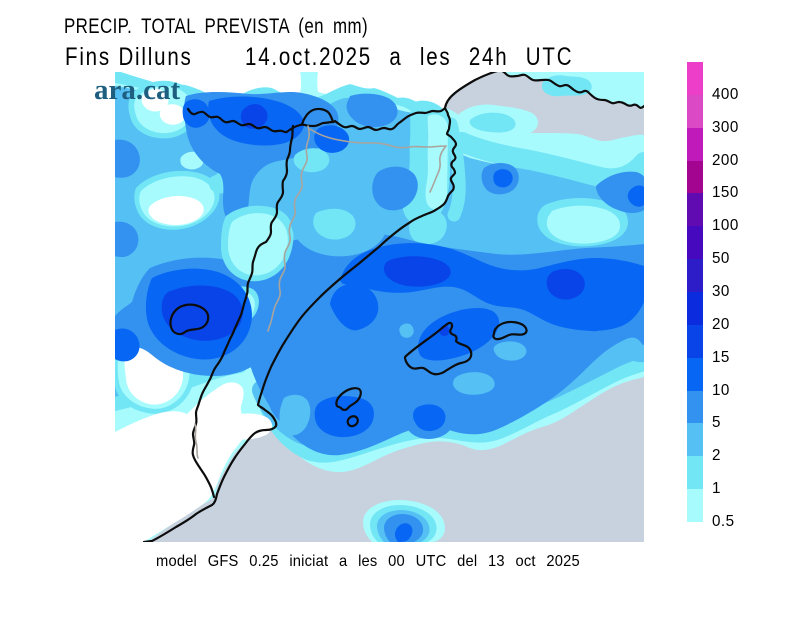  What do you see at coordinates (196, 441) in the screenshot?
I see `border-valencia-gray` at bounding box center [196, 441].